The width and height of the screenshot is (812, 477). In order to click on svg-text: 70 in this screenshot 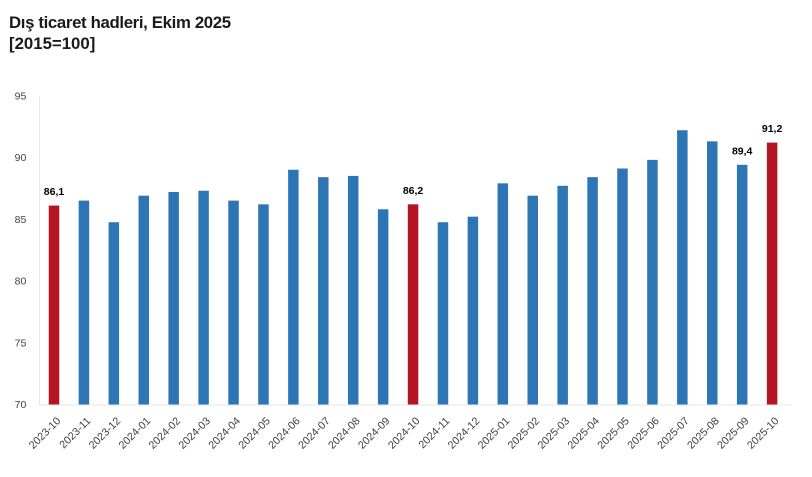, I will do `click(21, 405)`.